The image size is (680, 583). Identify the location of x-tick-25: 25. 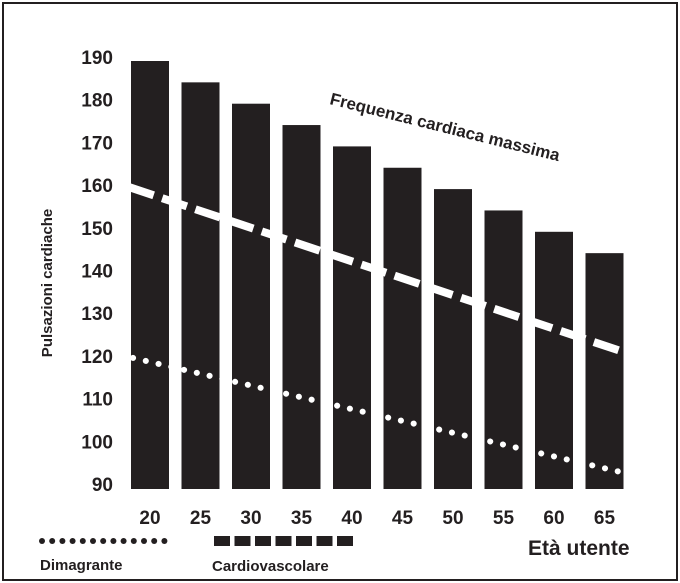
(201, 518).